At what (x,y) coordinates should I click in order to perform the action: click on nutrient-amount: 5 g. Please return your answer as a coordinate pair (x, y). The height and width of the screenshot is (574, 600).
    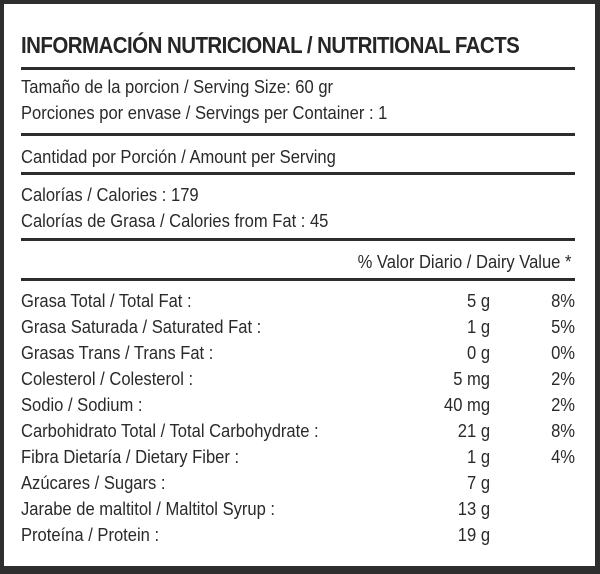
    Looking at the image, I should click on (478, 301).